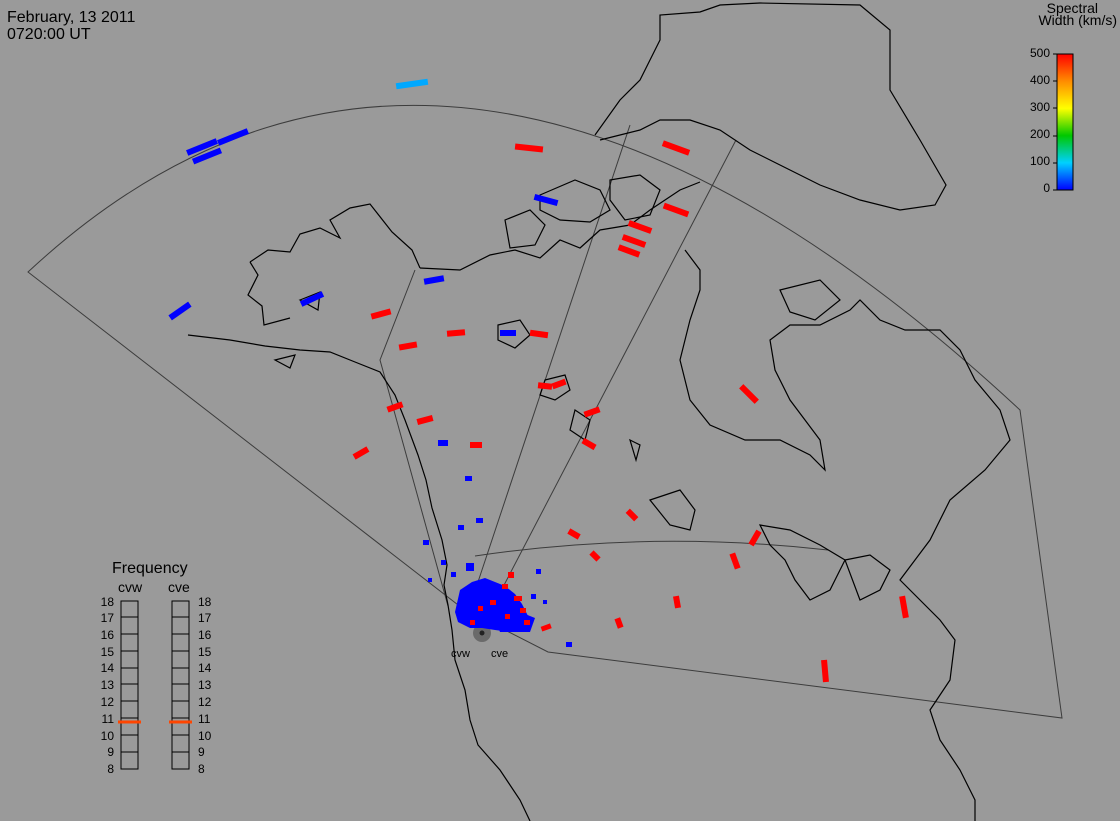 The height and width of the screenshot is (821, 1120). What do you see at coordinates (180, 722) in the screenshot?
I see `frequency-marker-cve` at bounding box center [180, 722].